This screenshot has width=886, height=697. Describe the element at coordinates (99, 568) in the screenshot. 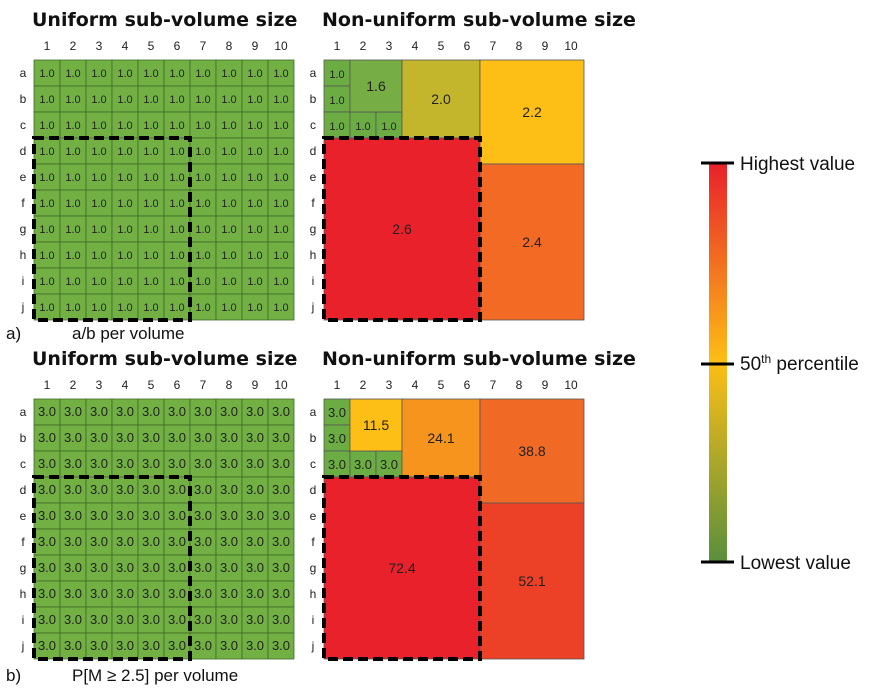

I see `panel-b-uniform-cell-g3: 3.0` at that location.